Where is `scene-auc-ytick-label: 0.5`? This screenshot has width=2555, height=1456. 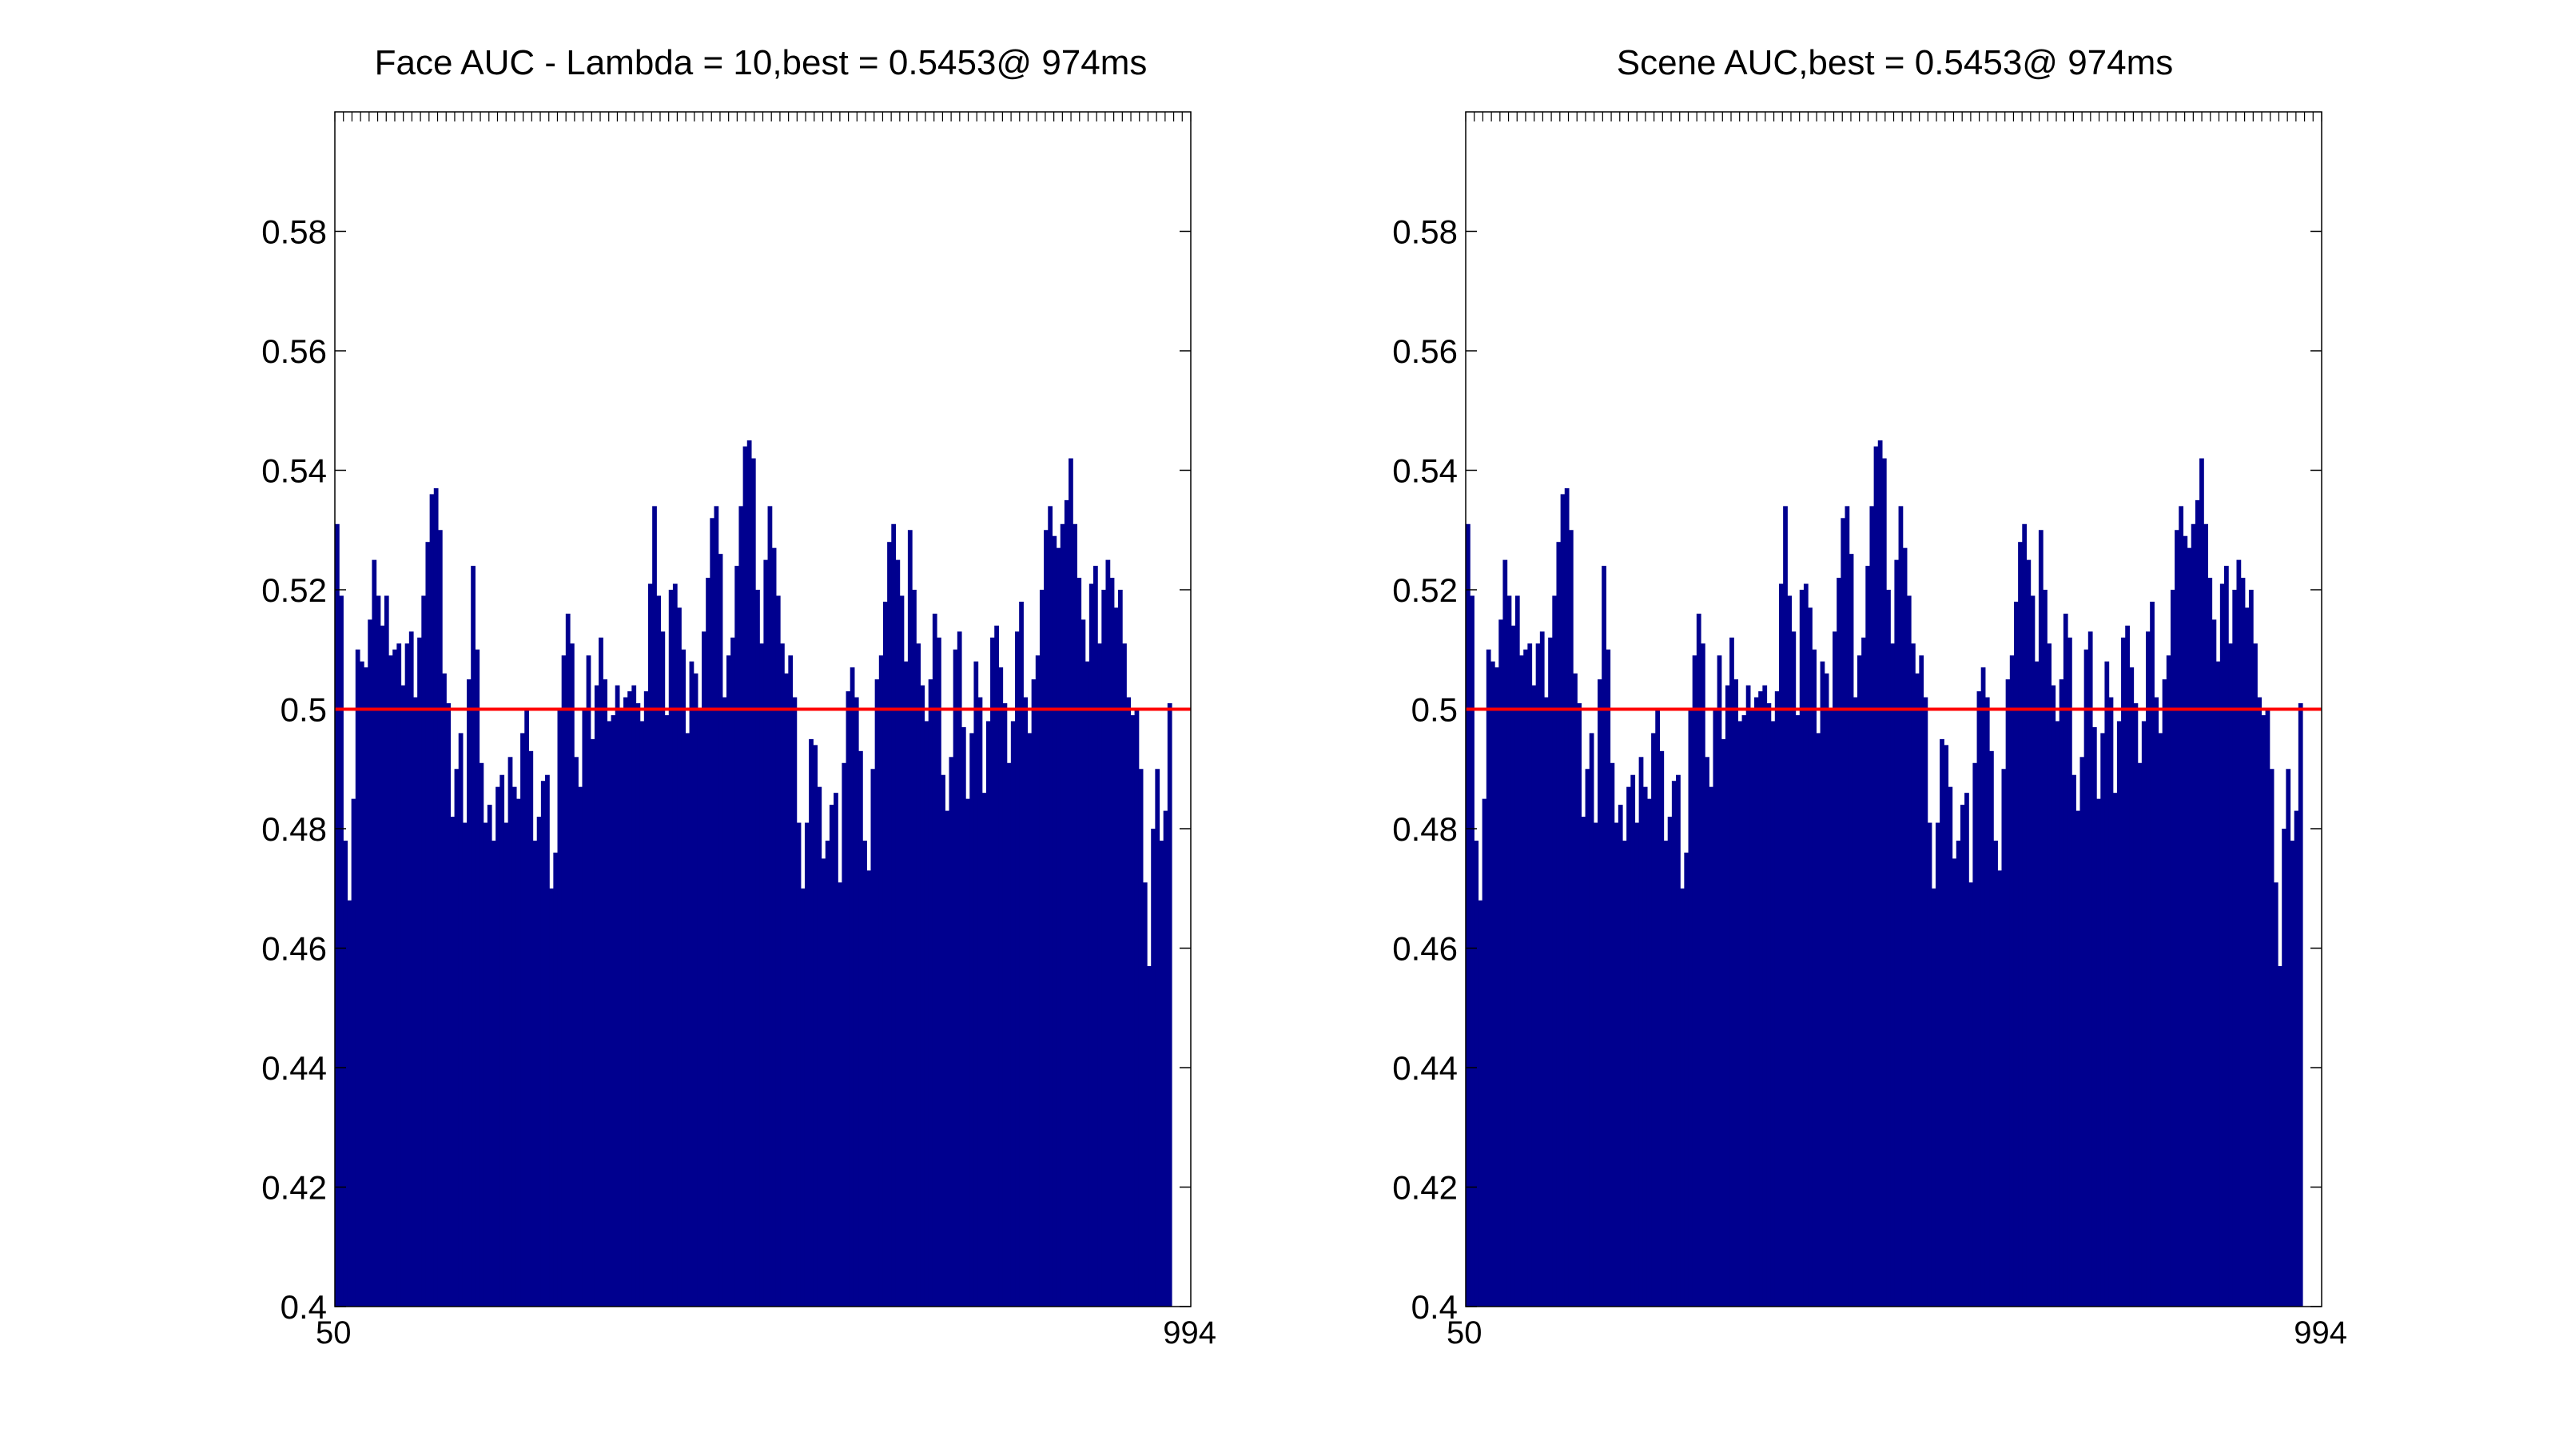 scene-auc-ytick-label: 0.5 is located at coordinates (1434, 710).